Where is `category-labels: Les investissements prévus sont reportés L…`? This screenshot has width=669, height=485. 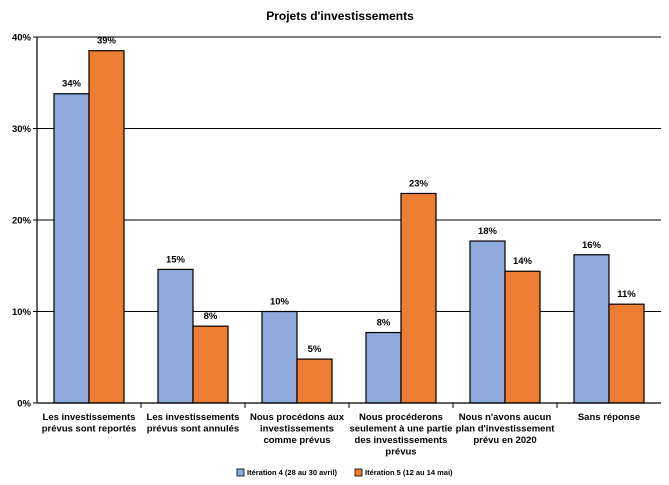 category-labels: Les investissements prévus sont reportés L… is located at coordinates (341, 430).